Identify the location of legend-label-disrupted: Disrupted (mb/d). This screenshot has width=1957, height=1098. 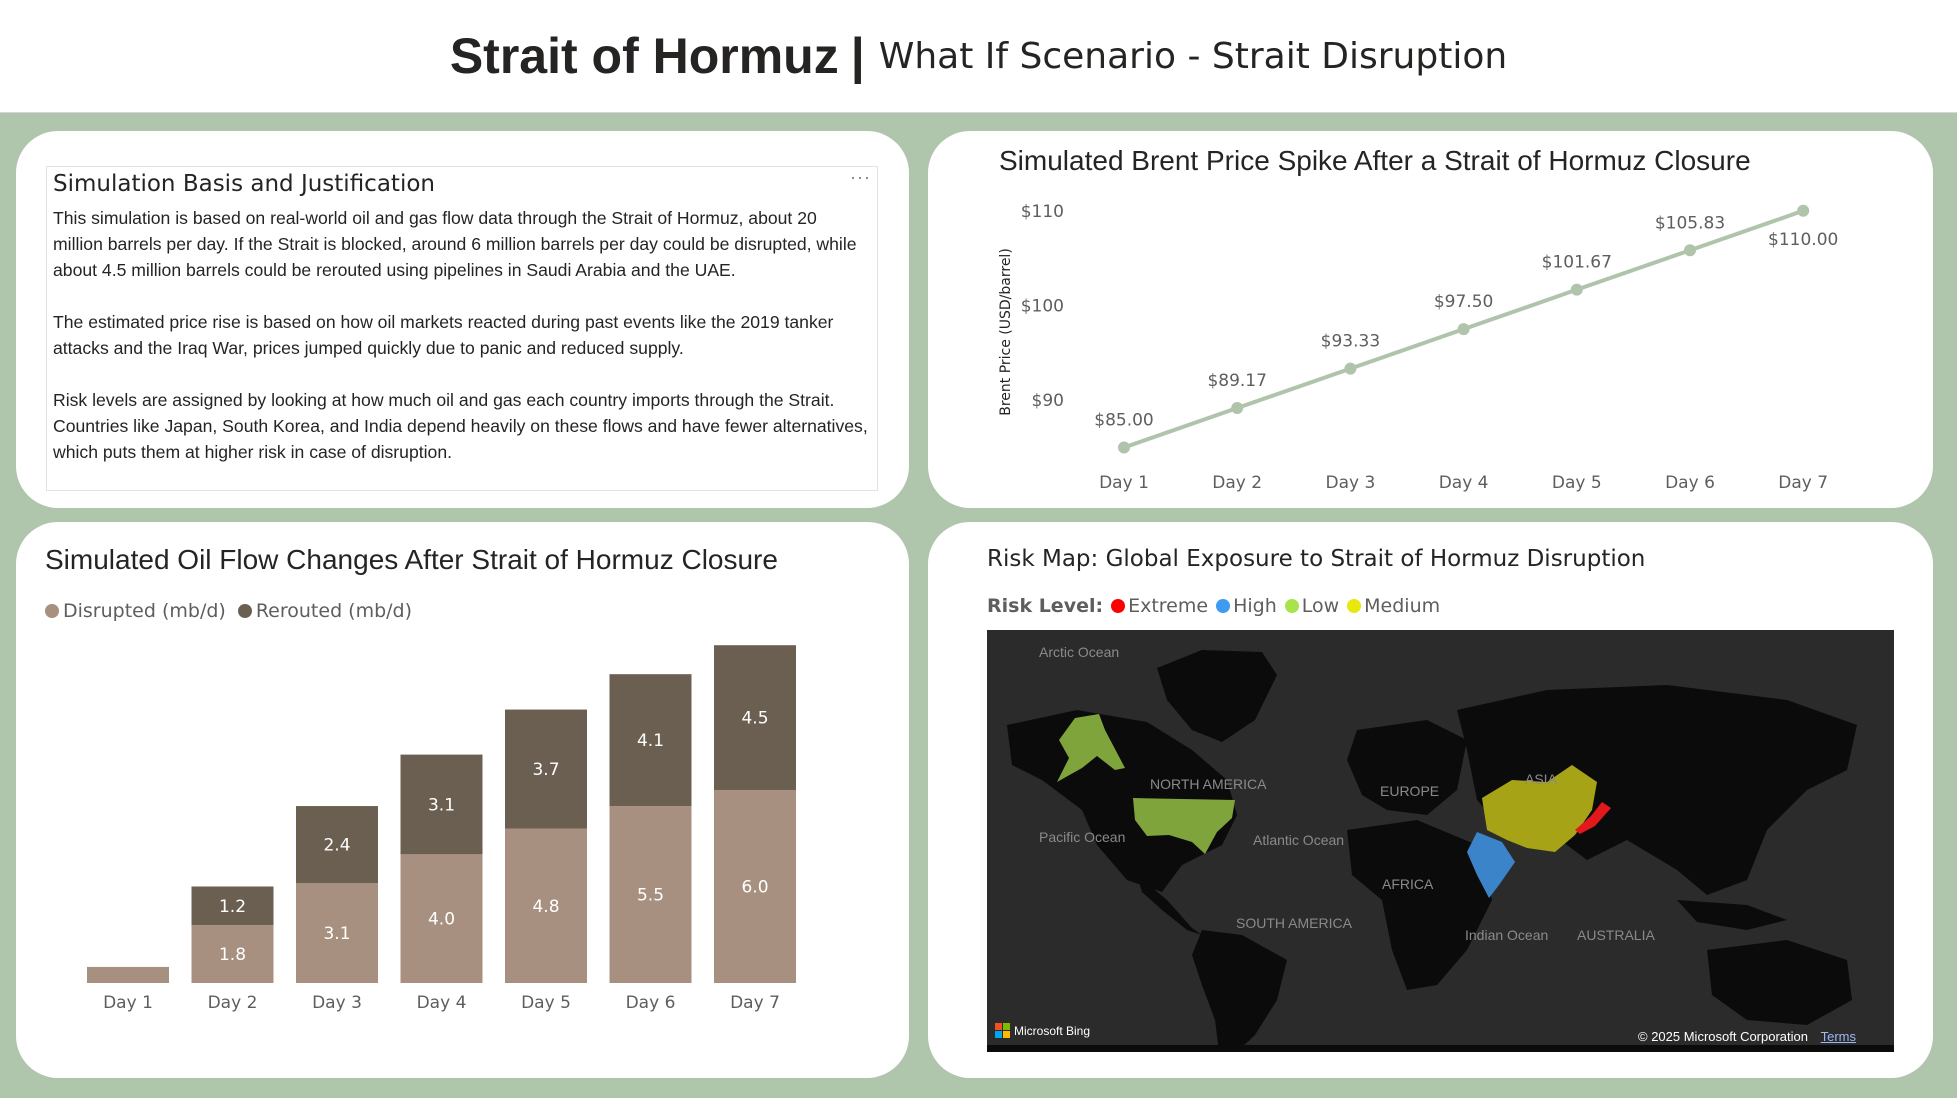
(144, 611).